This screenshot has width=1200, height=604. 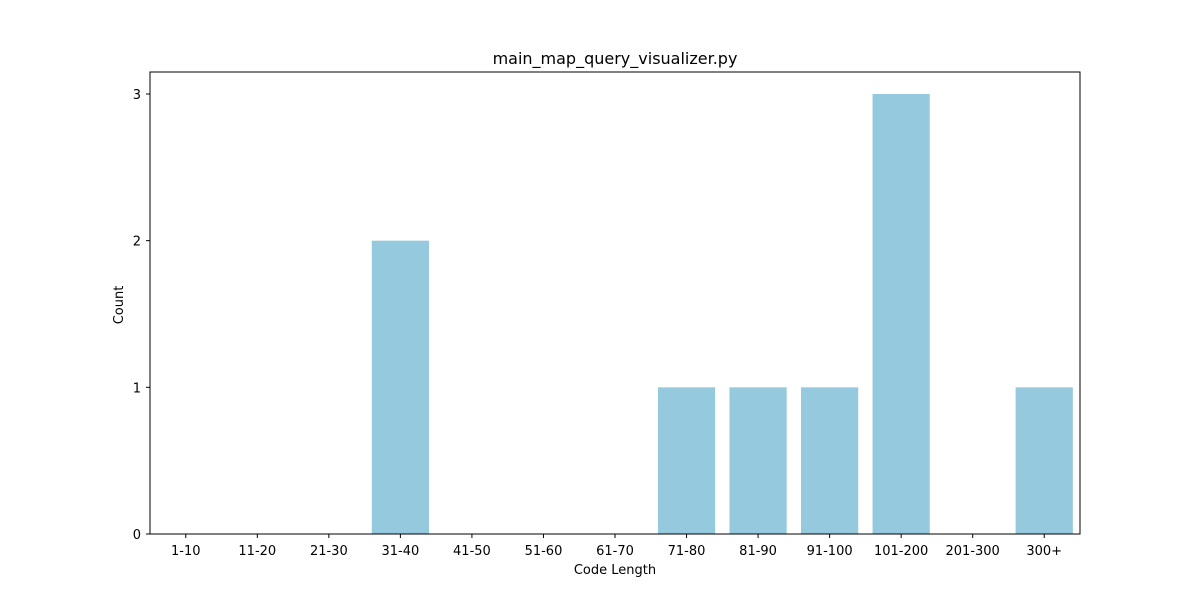 What do you see at coordinates (901, 551) in the screenshot?
I see `x-tick-label: 101-200` at bounding box center [901, 551].